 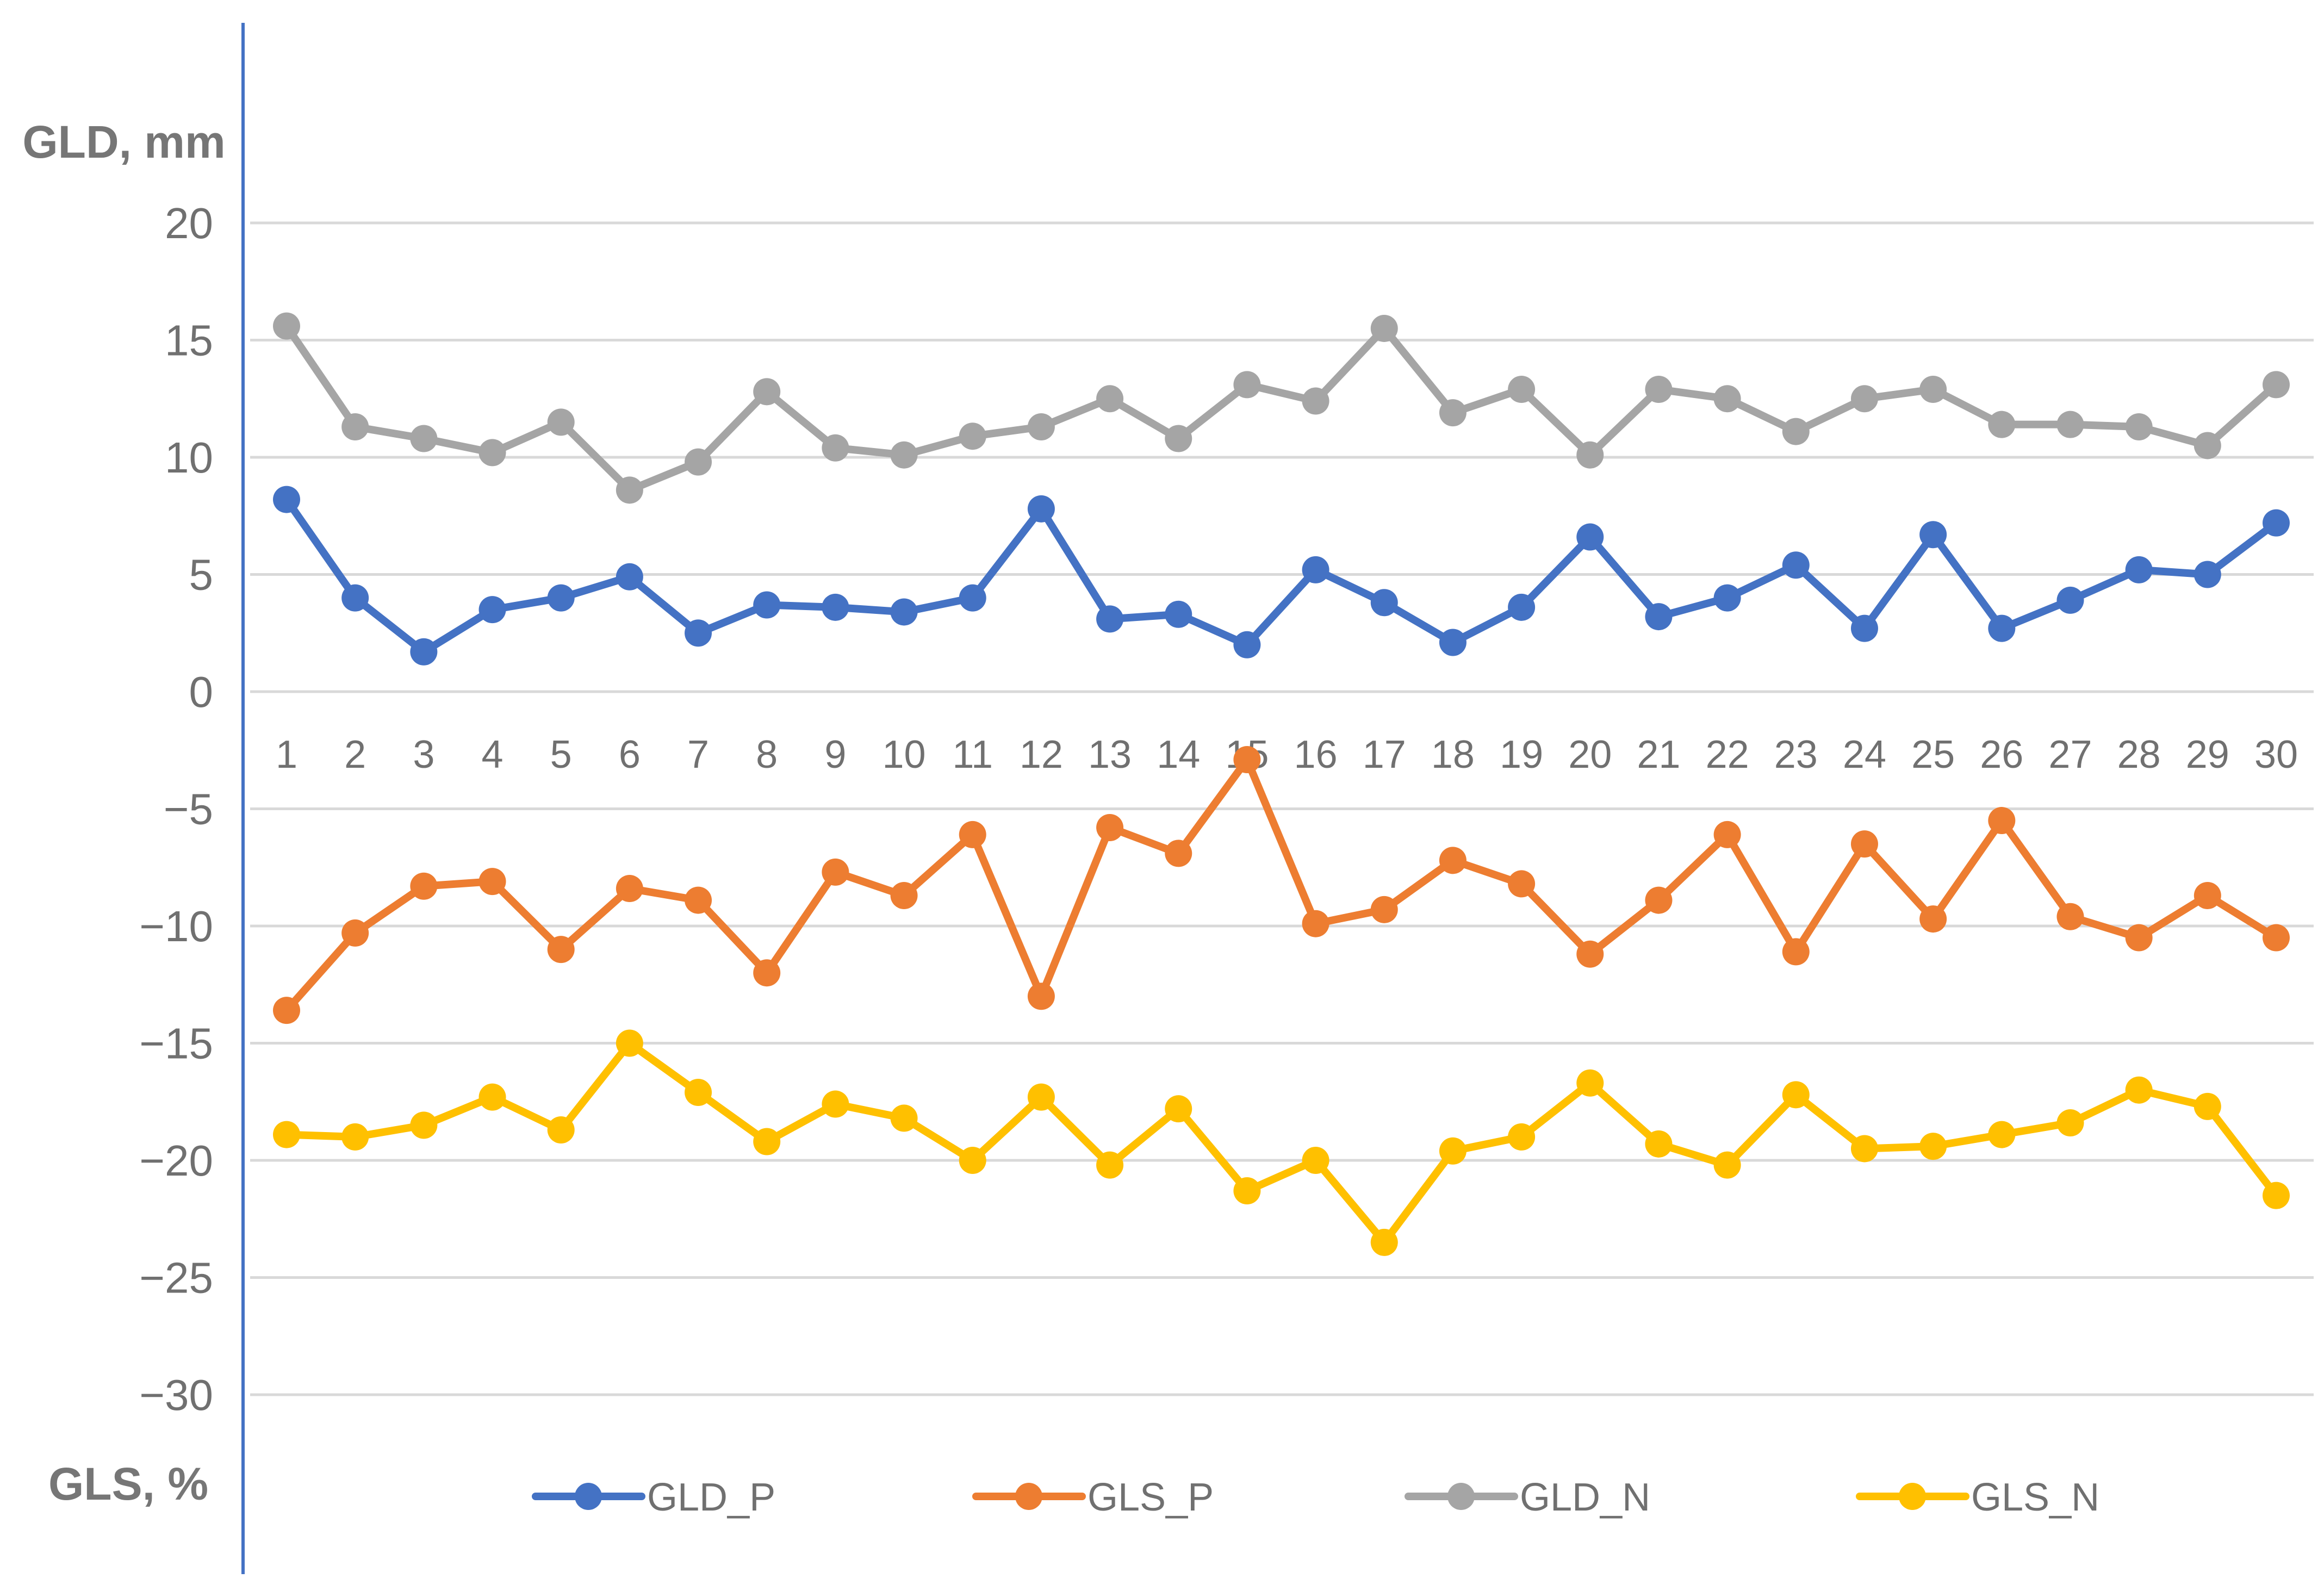 What do you see at coordinates (286, 754) in the screenshot?
I see `x-tick-label: 1` at bounding box center [286, 754].